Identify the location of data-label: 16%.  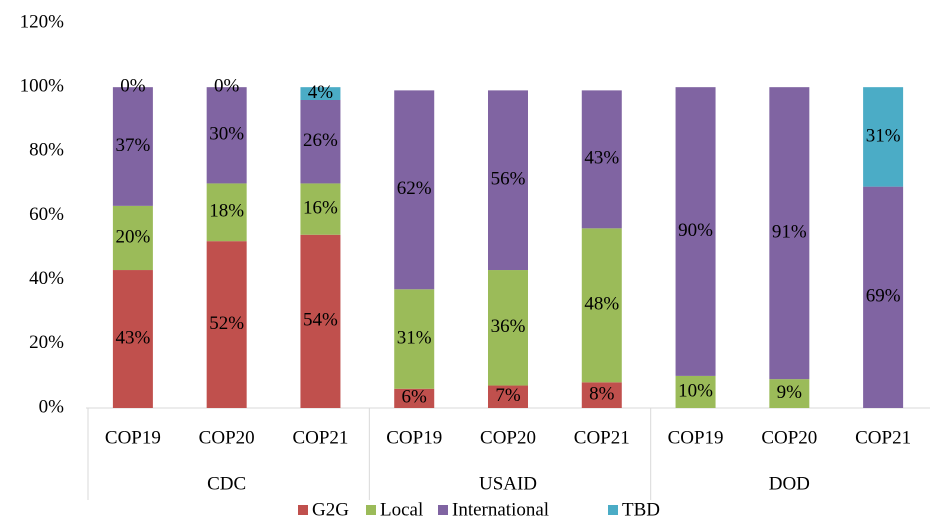
(320, 207).